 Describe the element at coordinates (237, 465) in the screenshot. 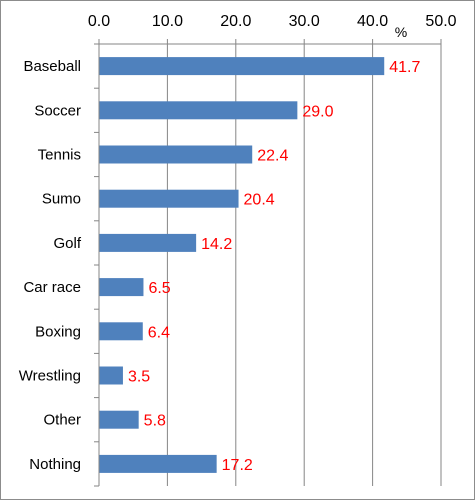

I see `data-label: 17.2` at that location.